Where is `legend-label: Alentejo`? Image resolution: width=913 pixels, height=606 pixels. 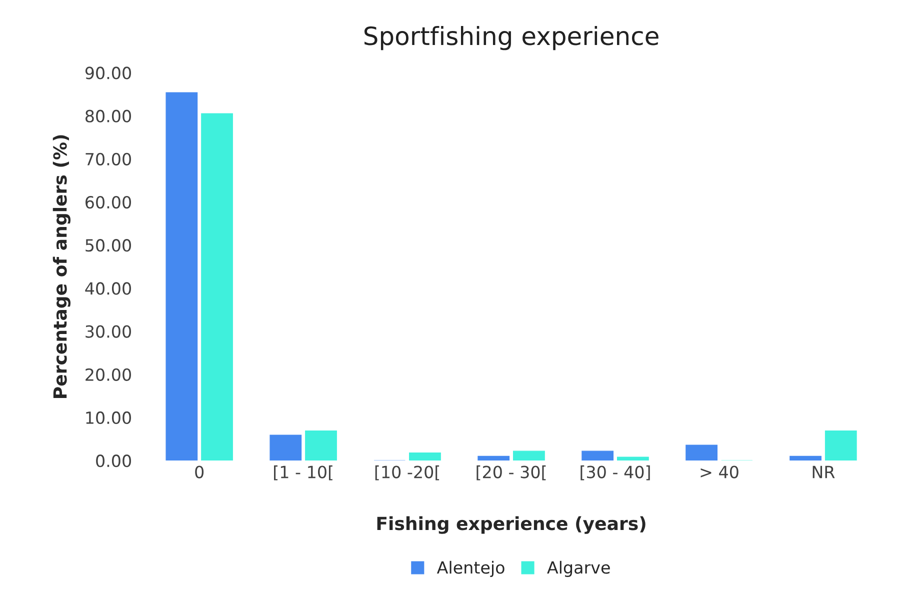
legend-label: Alentejo is located at coordinates (470, 569).